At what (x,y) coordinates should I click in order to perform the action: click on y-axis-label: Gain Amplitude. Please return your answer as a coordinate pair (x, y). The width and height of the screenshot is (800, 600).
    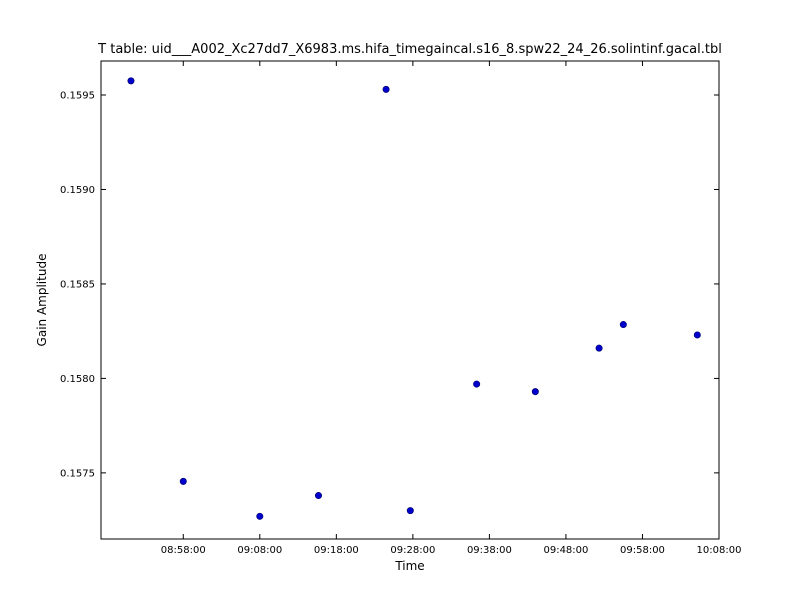
    Looking at the image, I should click on (42, 300).